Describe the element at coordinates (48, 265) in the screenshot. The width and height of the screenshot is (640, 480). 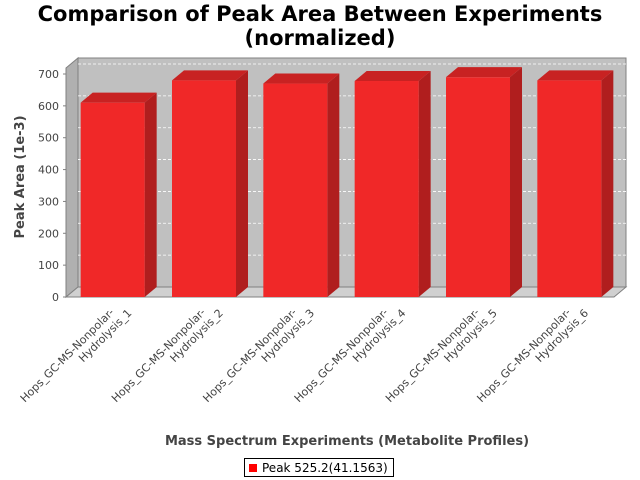
I see `y-tick-label: 100` at that location.